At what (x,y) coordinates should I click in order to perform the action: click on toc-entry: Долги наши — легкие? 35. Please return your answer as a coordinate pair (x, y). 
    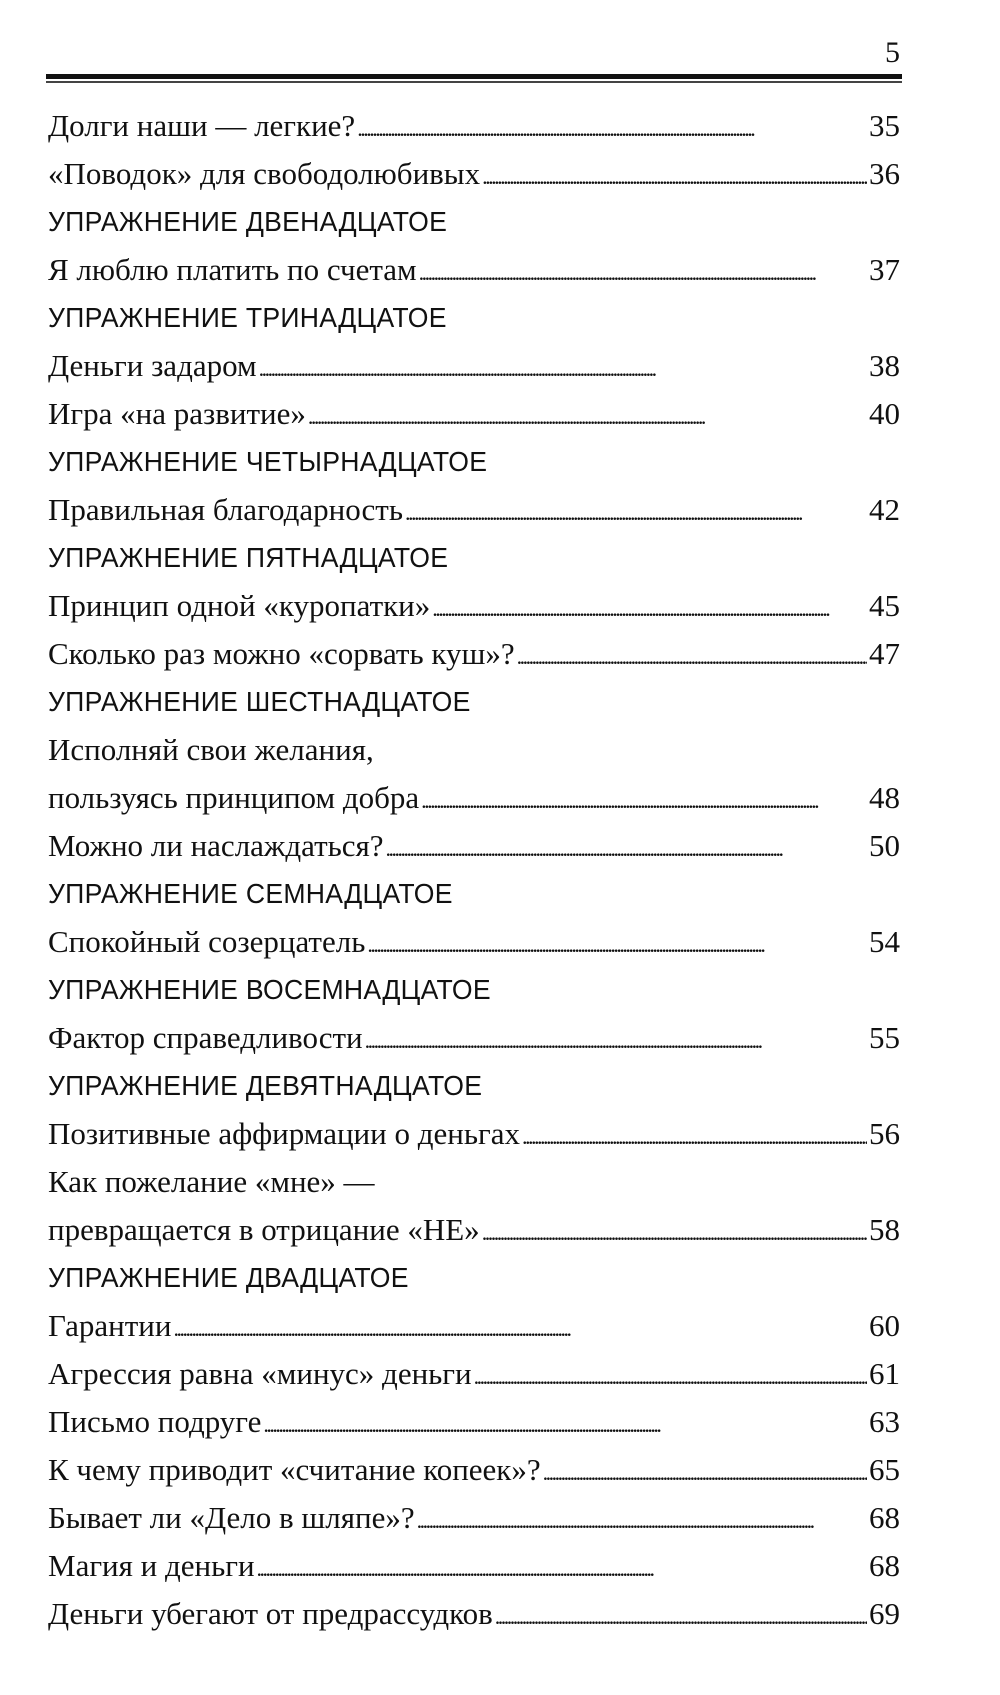
    Looking at the image, I should click on (474, 126).